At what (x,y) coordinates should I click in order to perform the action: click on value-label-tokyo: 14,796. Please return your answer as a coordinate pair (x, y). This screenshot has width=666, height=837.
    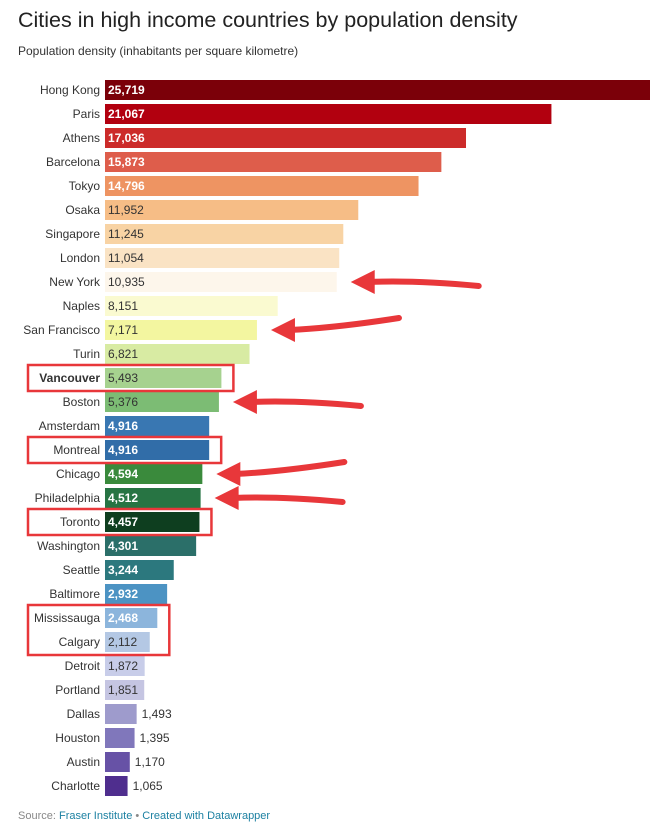
    Looking at the image, I should click on (126, 186).